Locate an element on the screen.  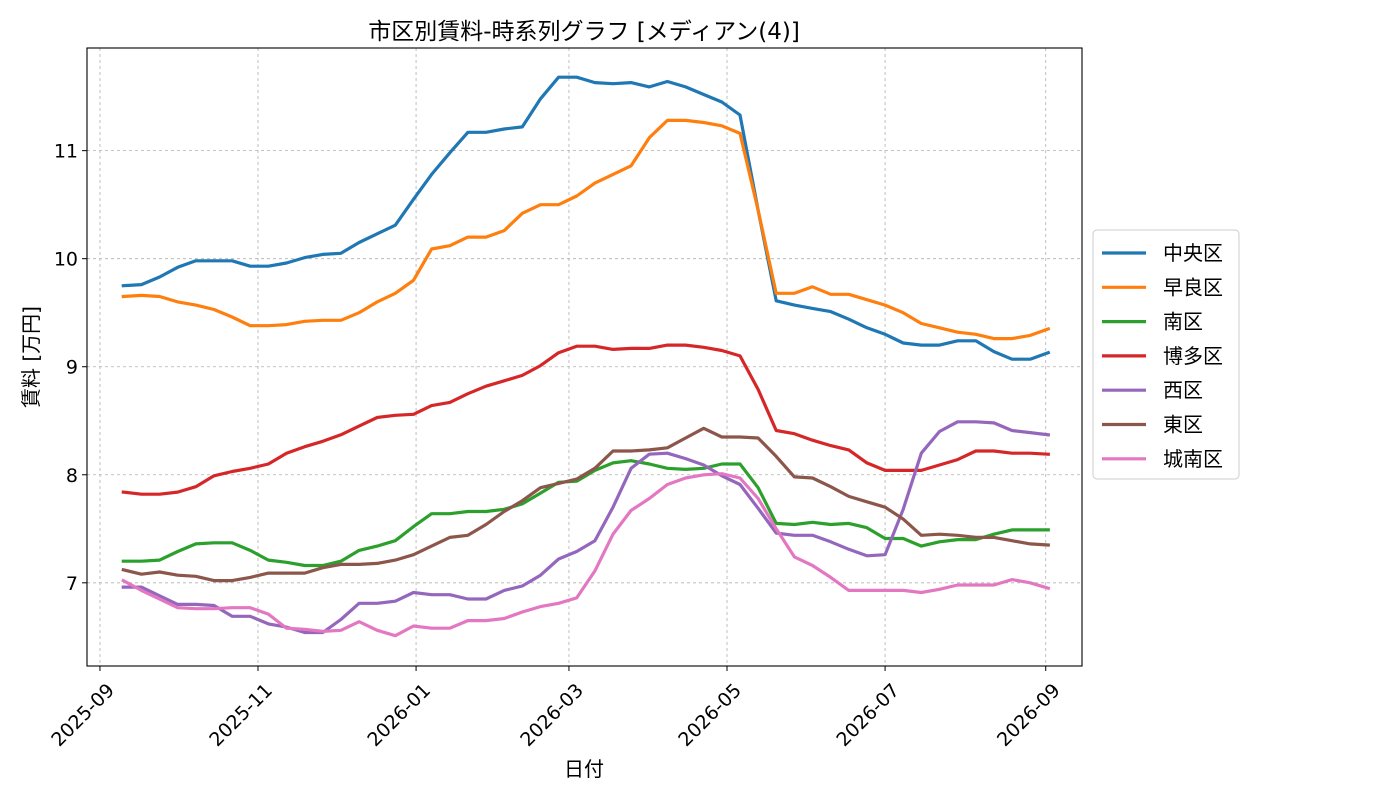
y-axis-ticks: 7 8 9 10 11 is located at coordinates (70, 368).